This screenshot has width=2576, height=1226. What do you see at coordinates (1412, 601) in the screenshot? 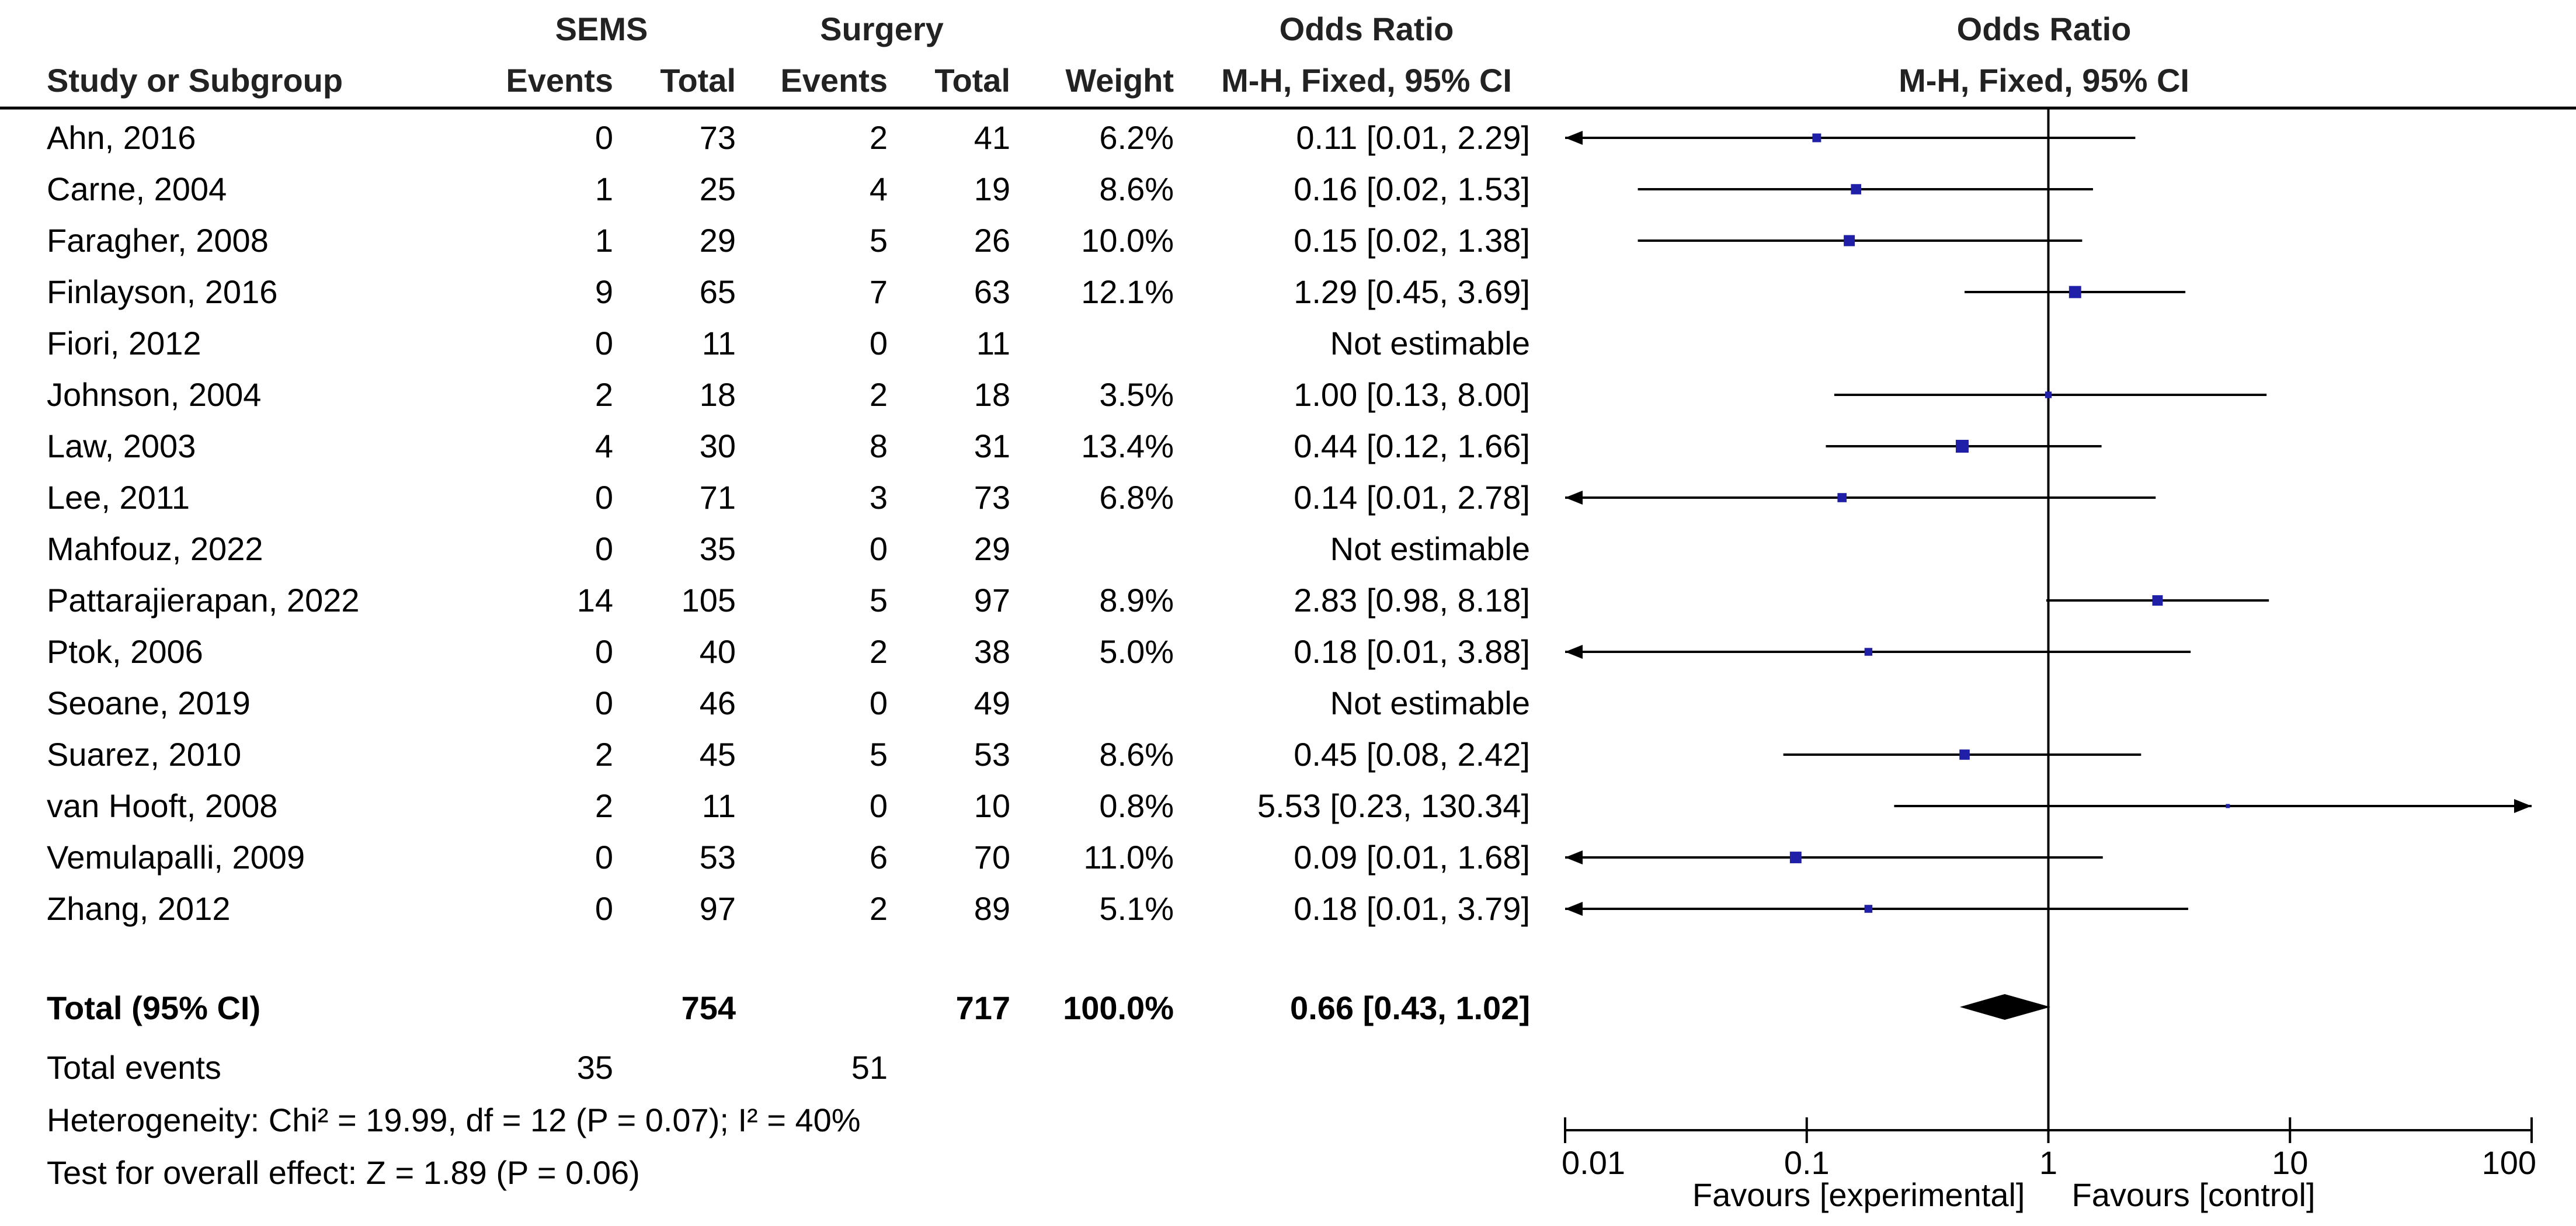
I see `study-ci: 2.83 [0.98, 8.18]` at bounding box center [1412, 601].